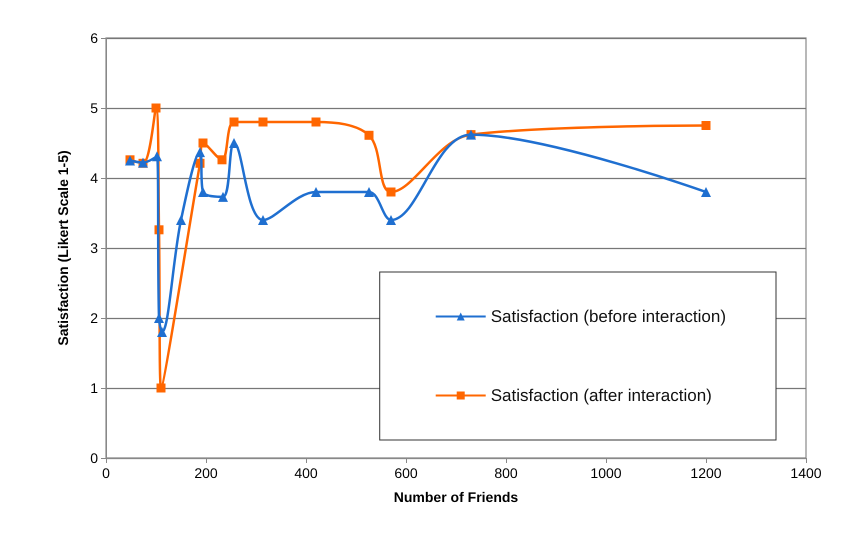 Image resolution: width=848 pixels, height=557 pixels. I want to click on x-tick-label: 1400, so click(806, 473).